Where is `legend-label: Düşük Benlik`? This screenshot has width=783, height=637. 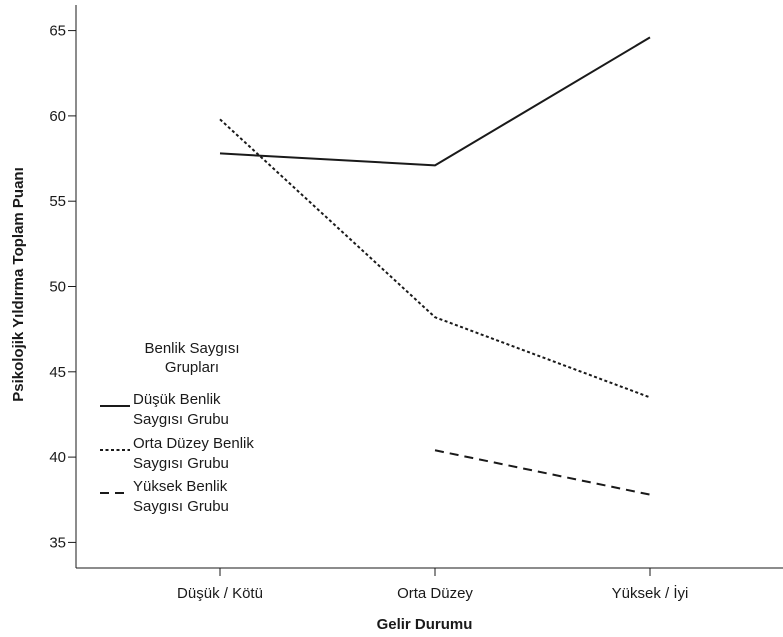 legend-label: Düşük Benlik is located at coordinates (177, 399).